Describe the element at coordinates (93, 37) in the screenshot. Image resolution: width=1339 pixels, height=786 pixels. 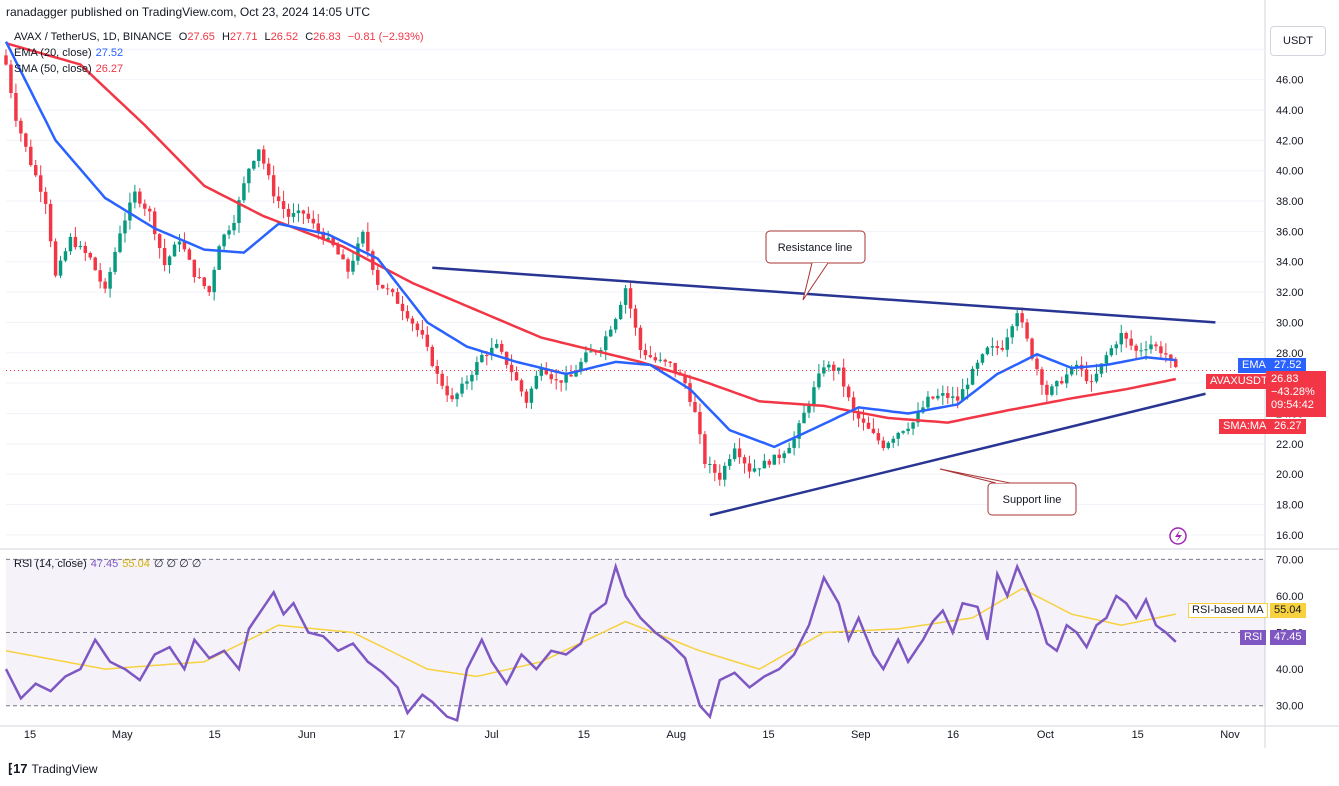
I see `symbol-name: AVAX / TetherUS, 1D, BINANCE` at that location.